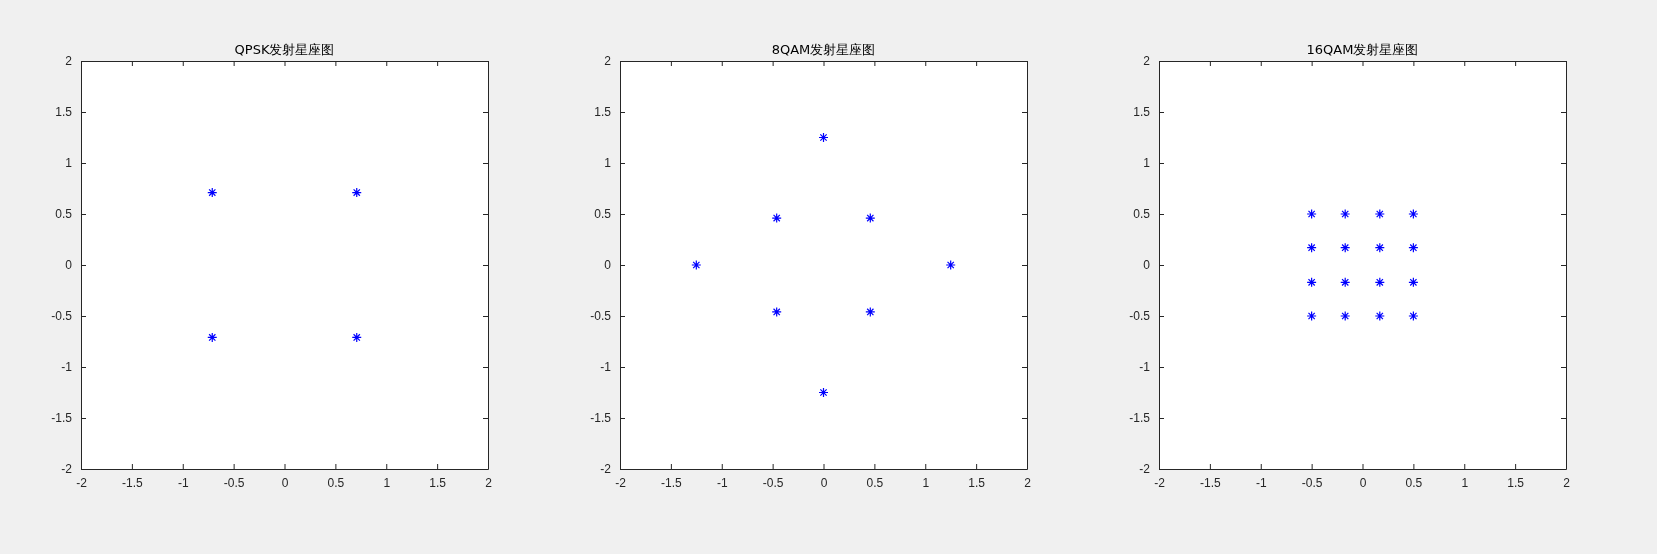 The height and width of the screenshot is (554, 1657). Describe the element at coordinates (1362, 49) in the screenshot. I see `chart-title: 16QAM发射星座图` at that location.